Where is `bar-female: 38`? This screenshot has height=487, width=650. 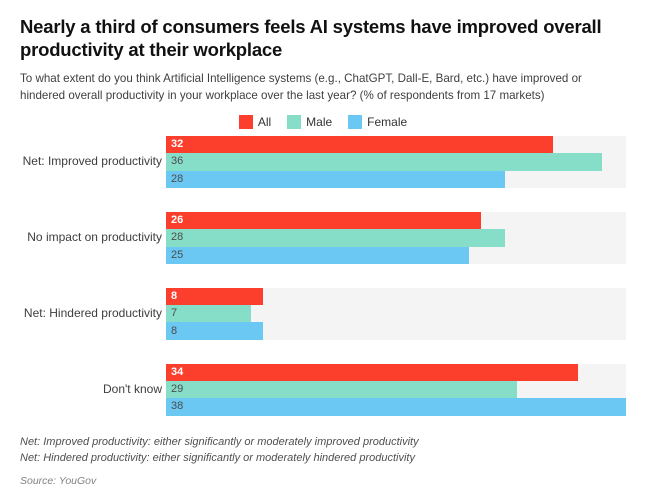 bar-female: 38 is located at coordinates (396, 407).